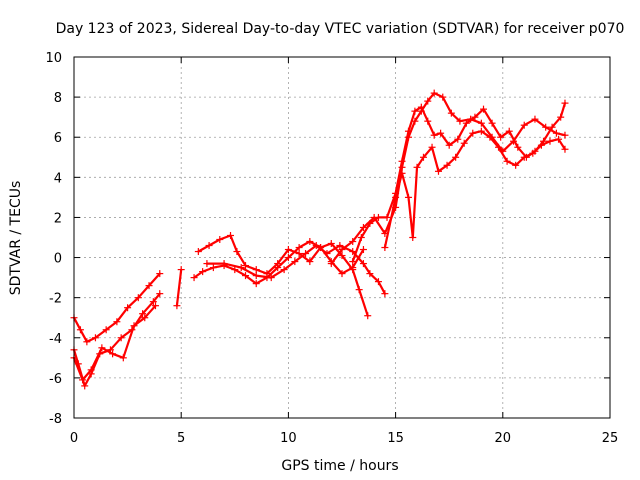 The width and height of the screenshot is (640, 480). Describe the element at coordinates (16, 238) in the screenshot. I see `y-axis-label: SDTVAR / TECUs` at that location.